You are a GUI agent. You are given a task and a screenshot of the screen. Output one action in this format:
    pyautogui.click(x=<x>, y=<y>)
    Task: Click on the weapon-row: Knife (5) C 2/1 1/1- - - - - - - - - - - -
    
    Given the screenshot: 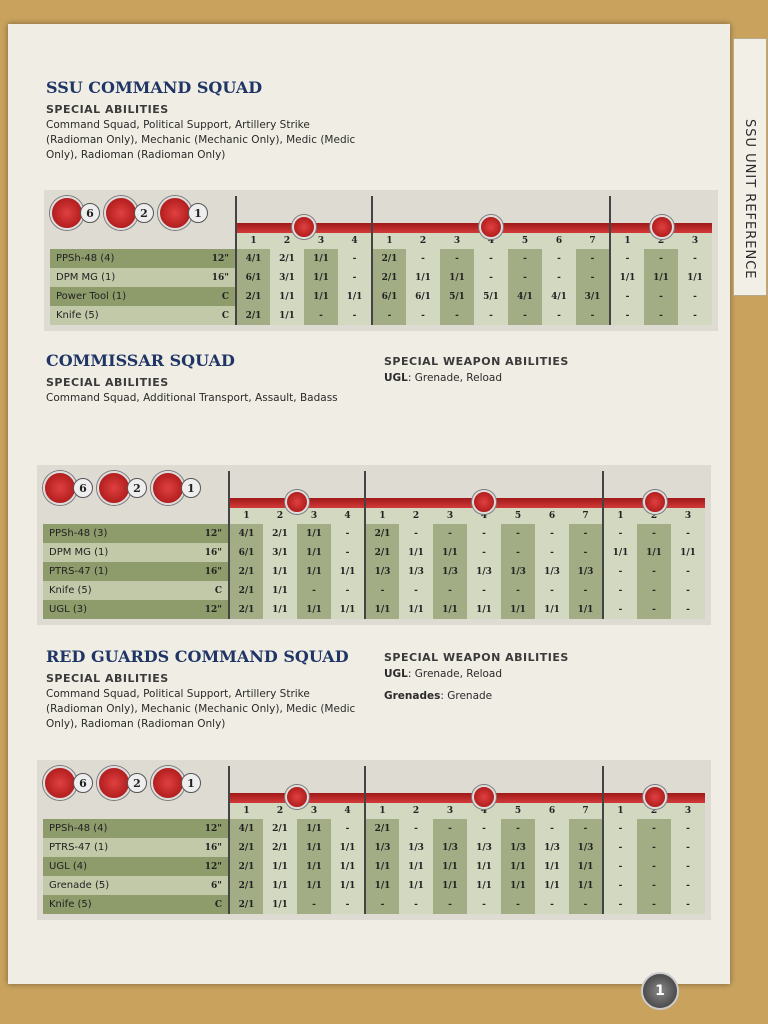 What is the action you would take?
    pyautogui.click(x=374, y=904)
    